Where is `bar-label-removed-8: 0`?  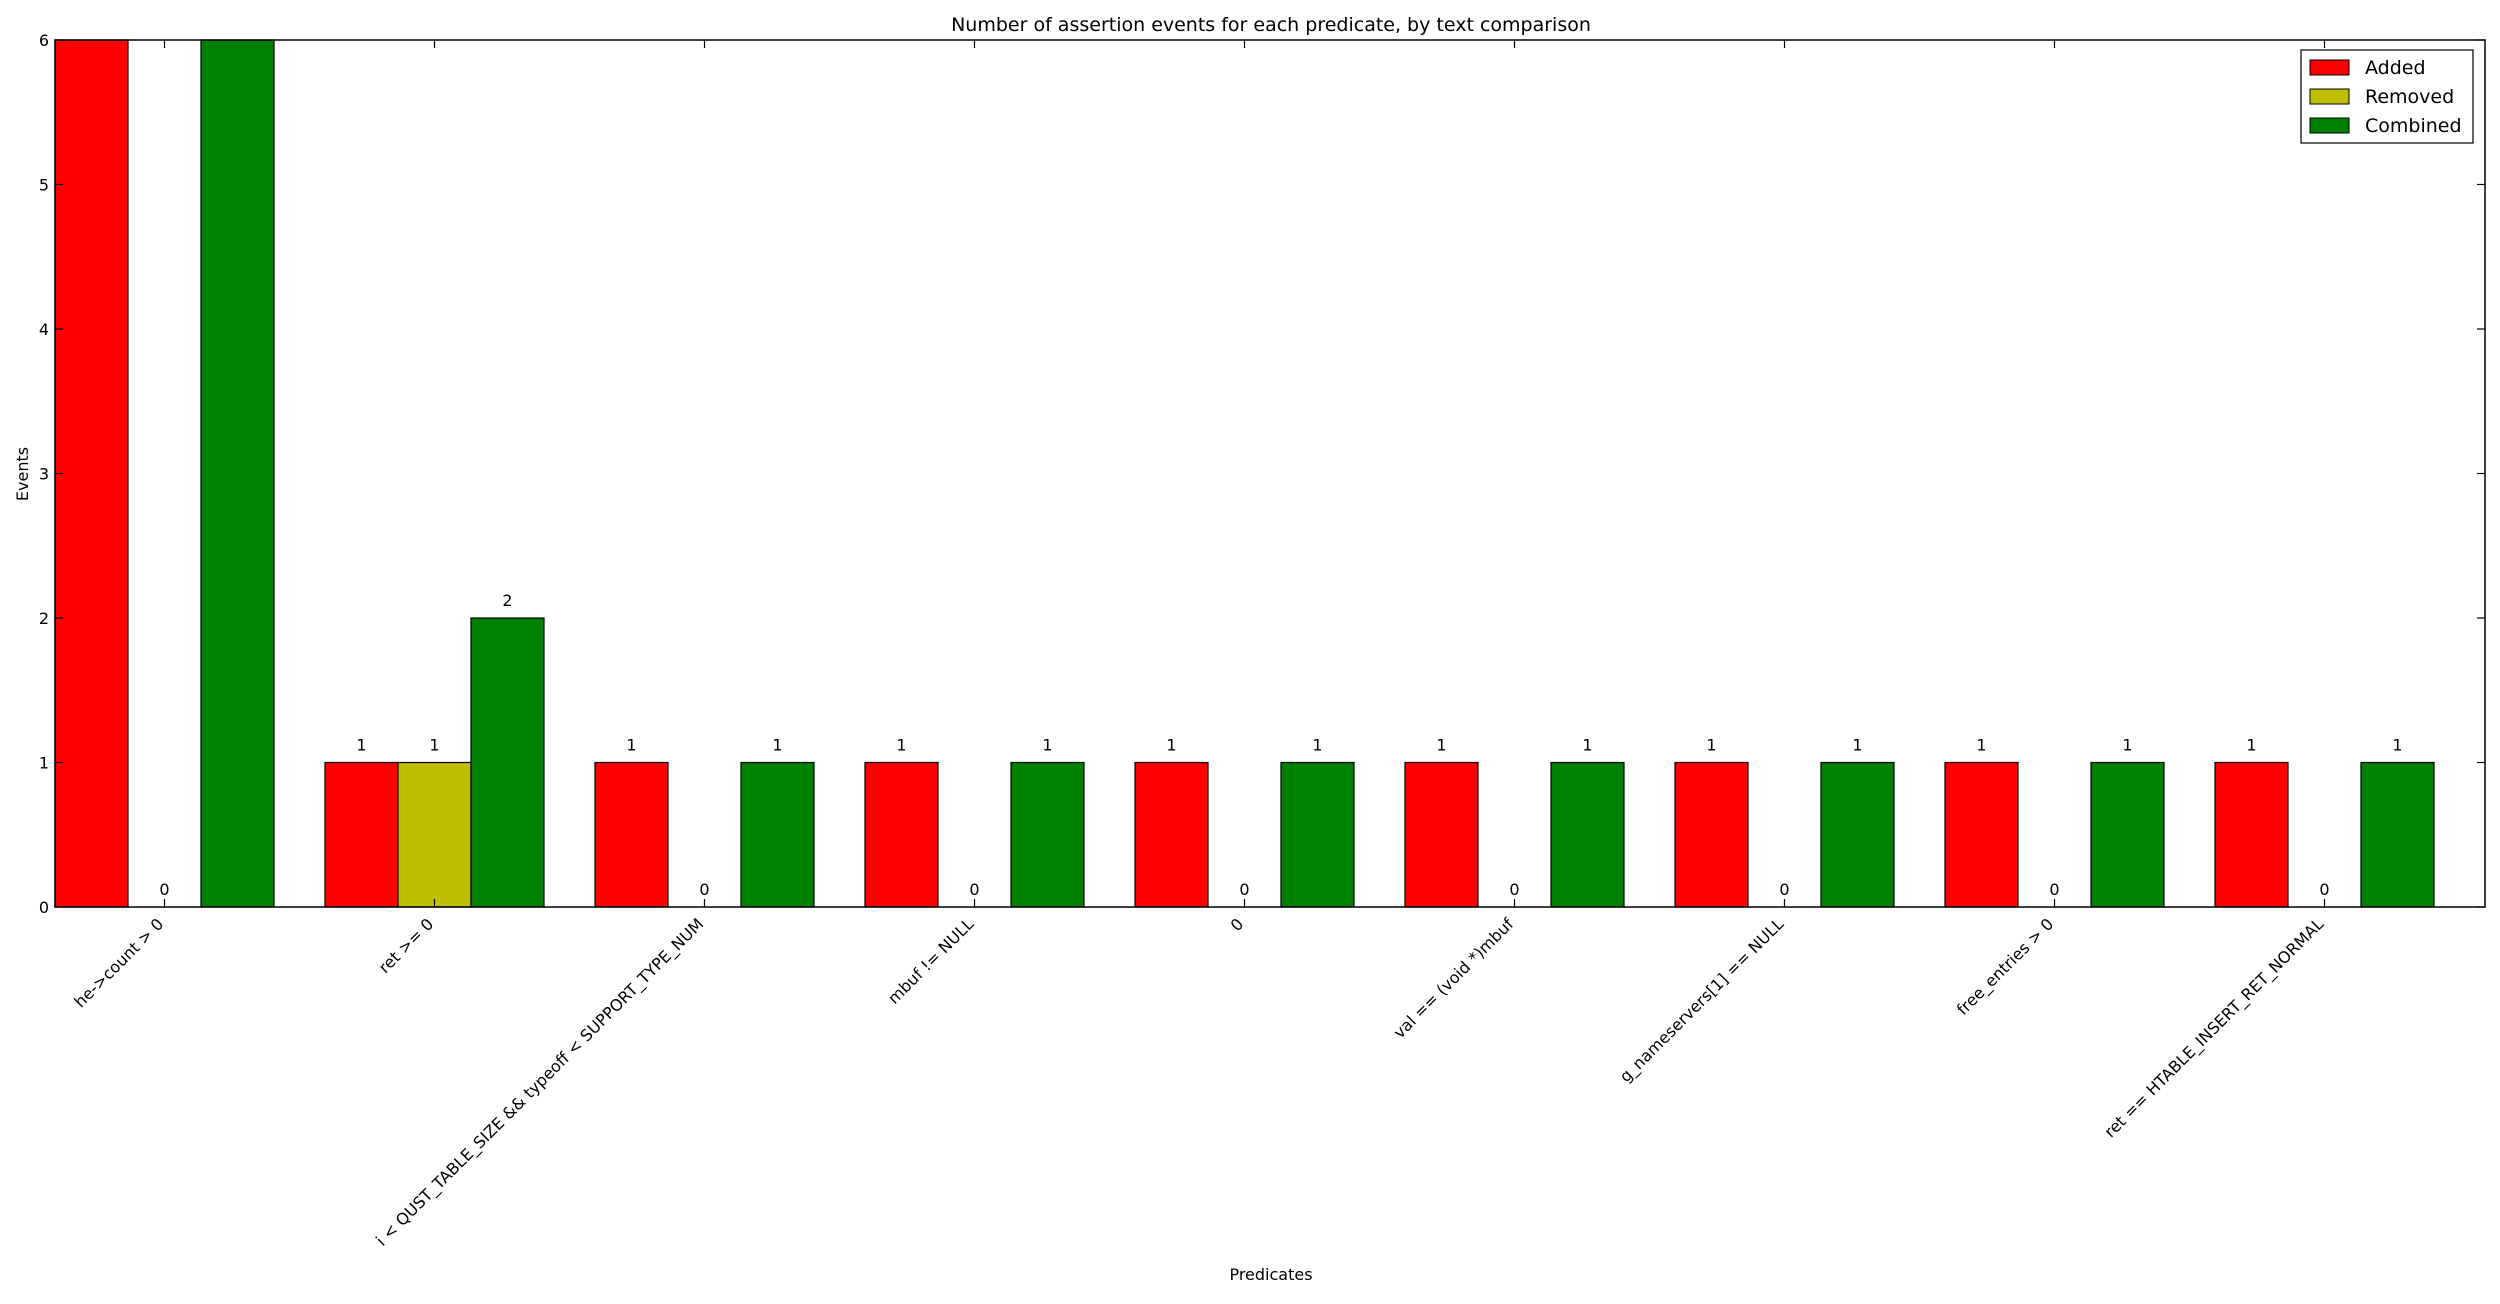
bar-label-removed-8: 0 is located at coordinates (2324, 889).